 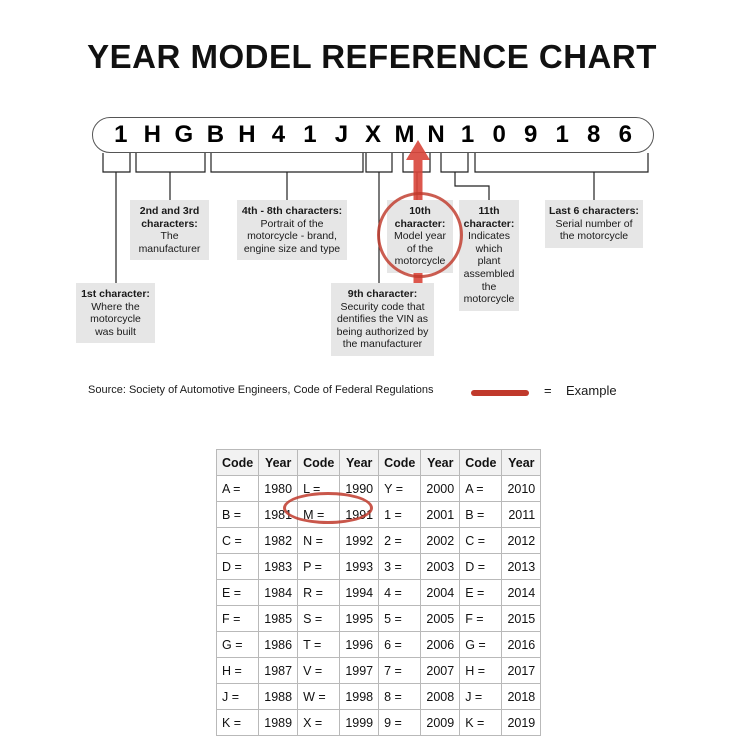 What do you see at coordinates (440, 592) in the screenshot?
I see `table-cell-year: 2004` at bounding box center [440, 592].